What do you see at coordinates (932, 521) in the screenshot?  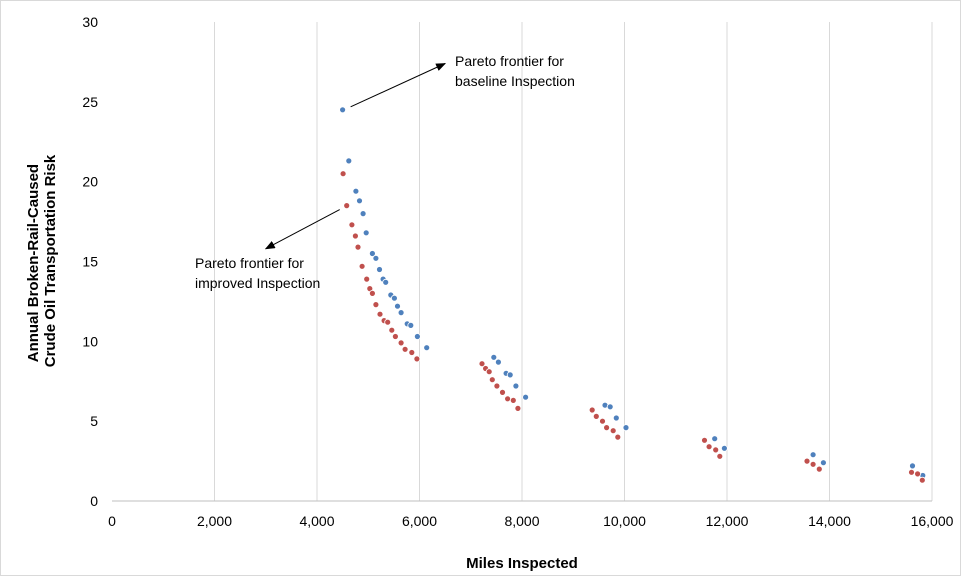 I see `x-tick-label: 16,000` at bounding box center [932, 521].